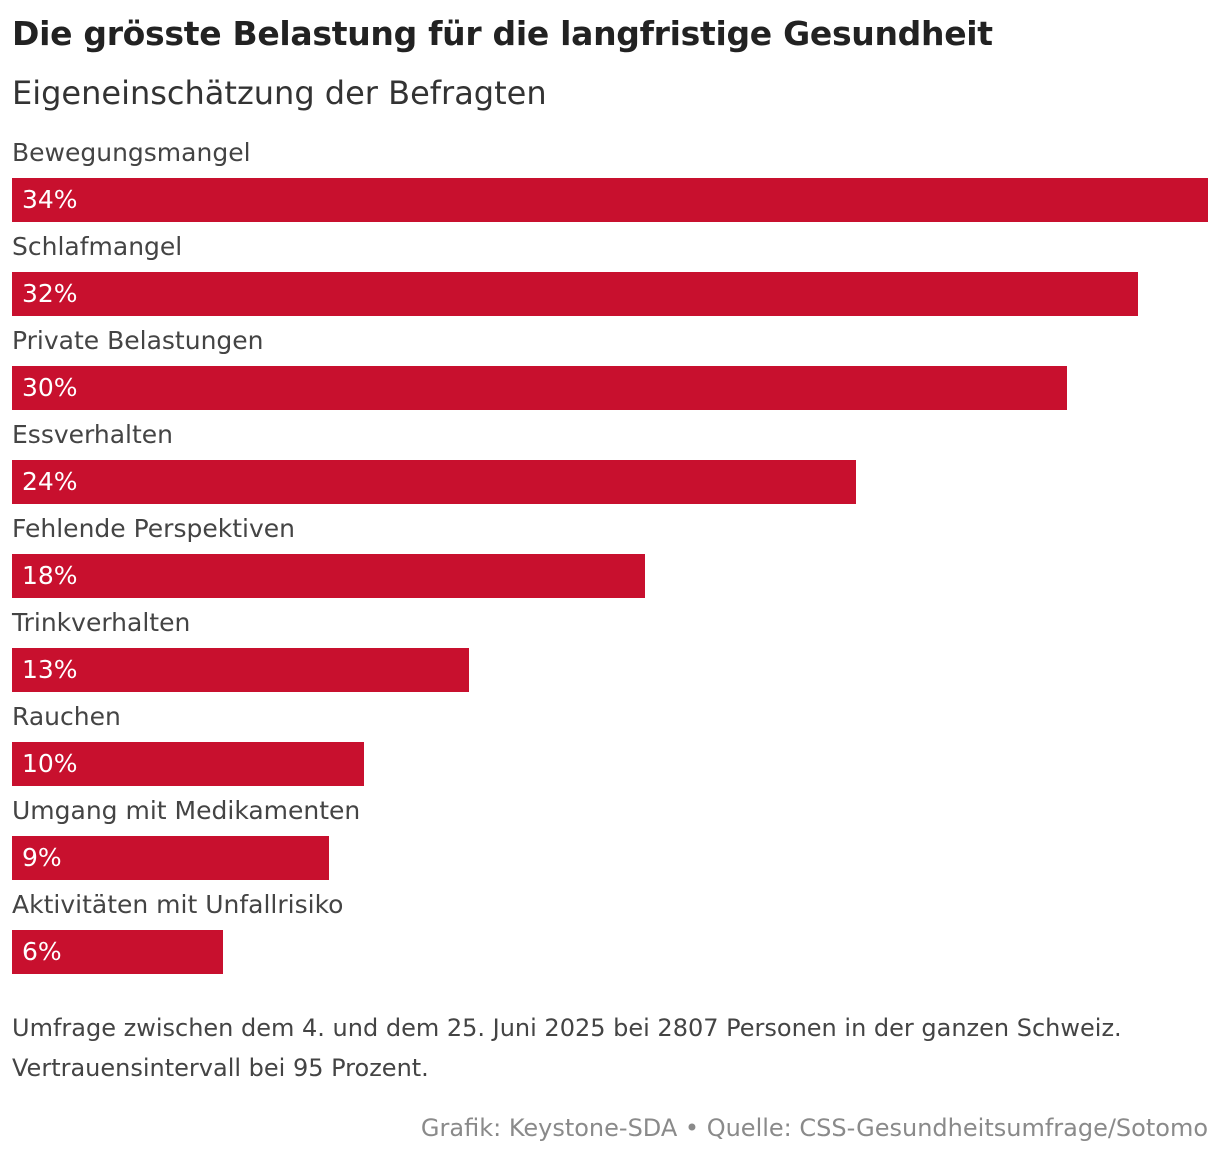  What do you see at coordinates (170, 858) in the screenshot?
I see `bar: 9%` at bounding box center [170, 858].